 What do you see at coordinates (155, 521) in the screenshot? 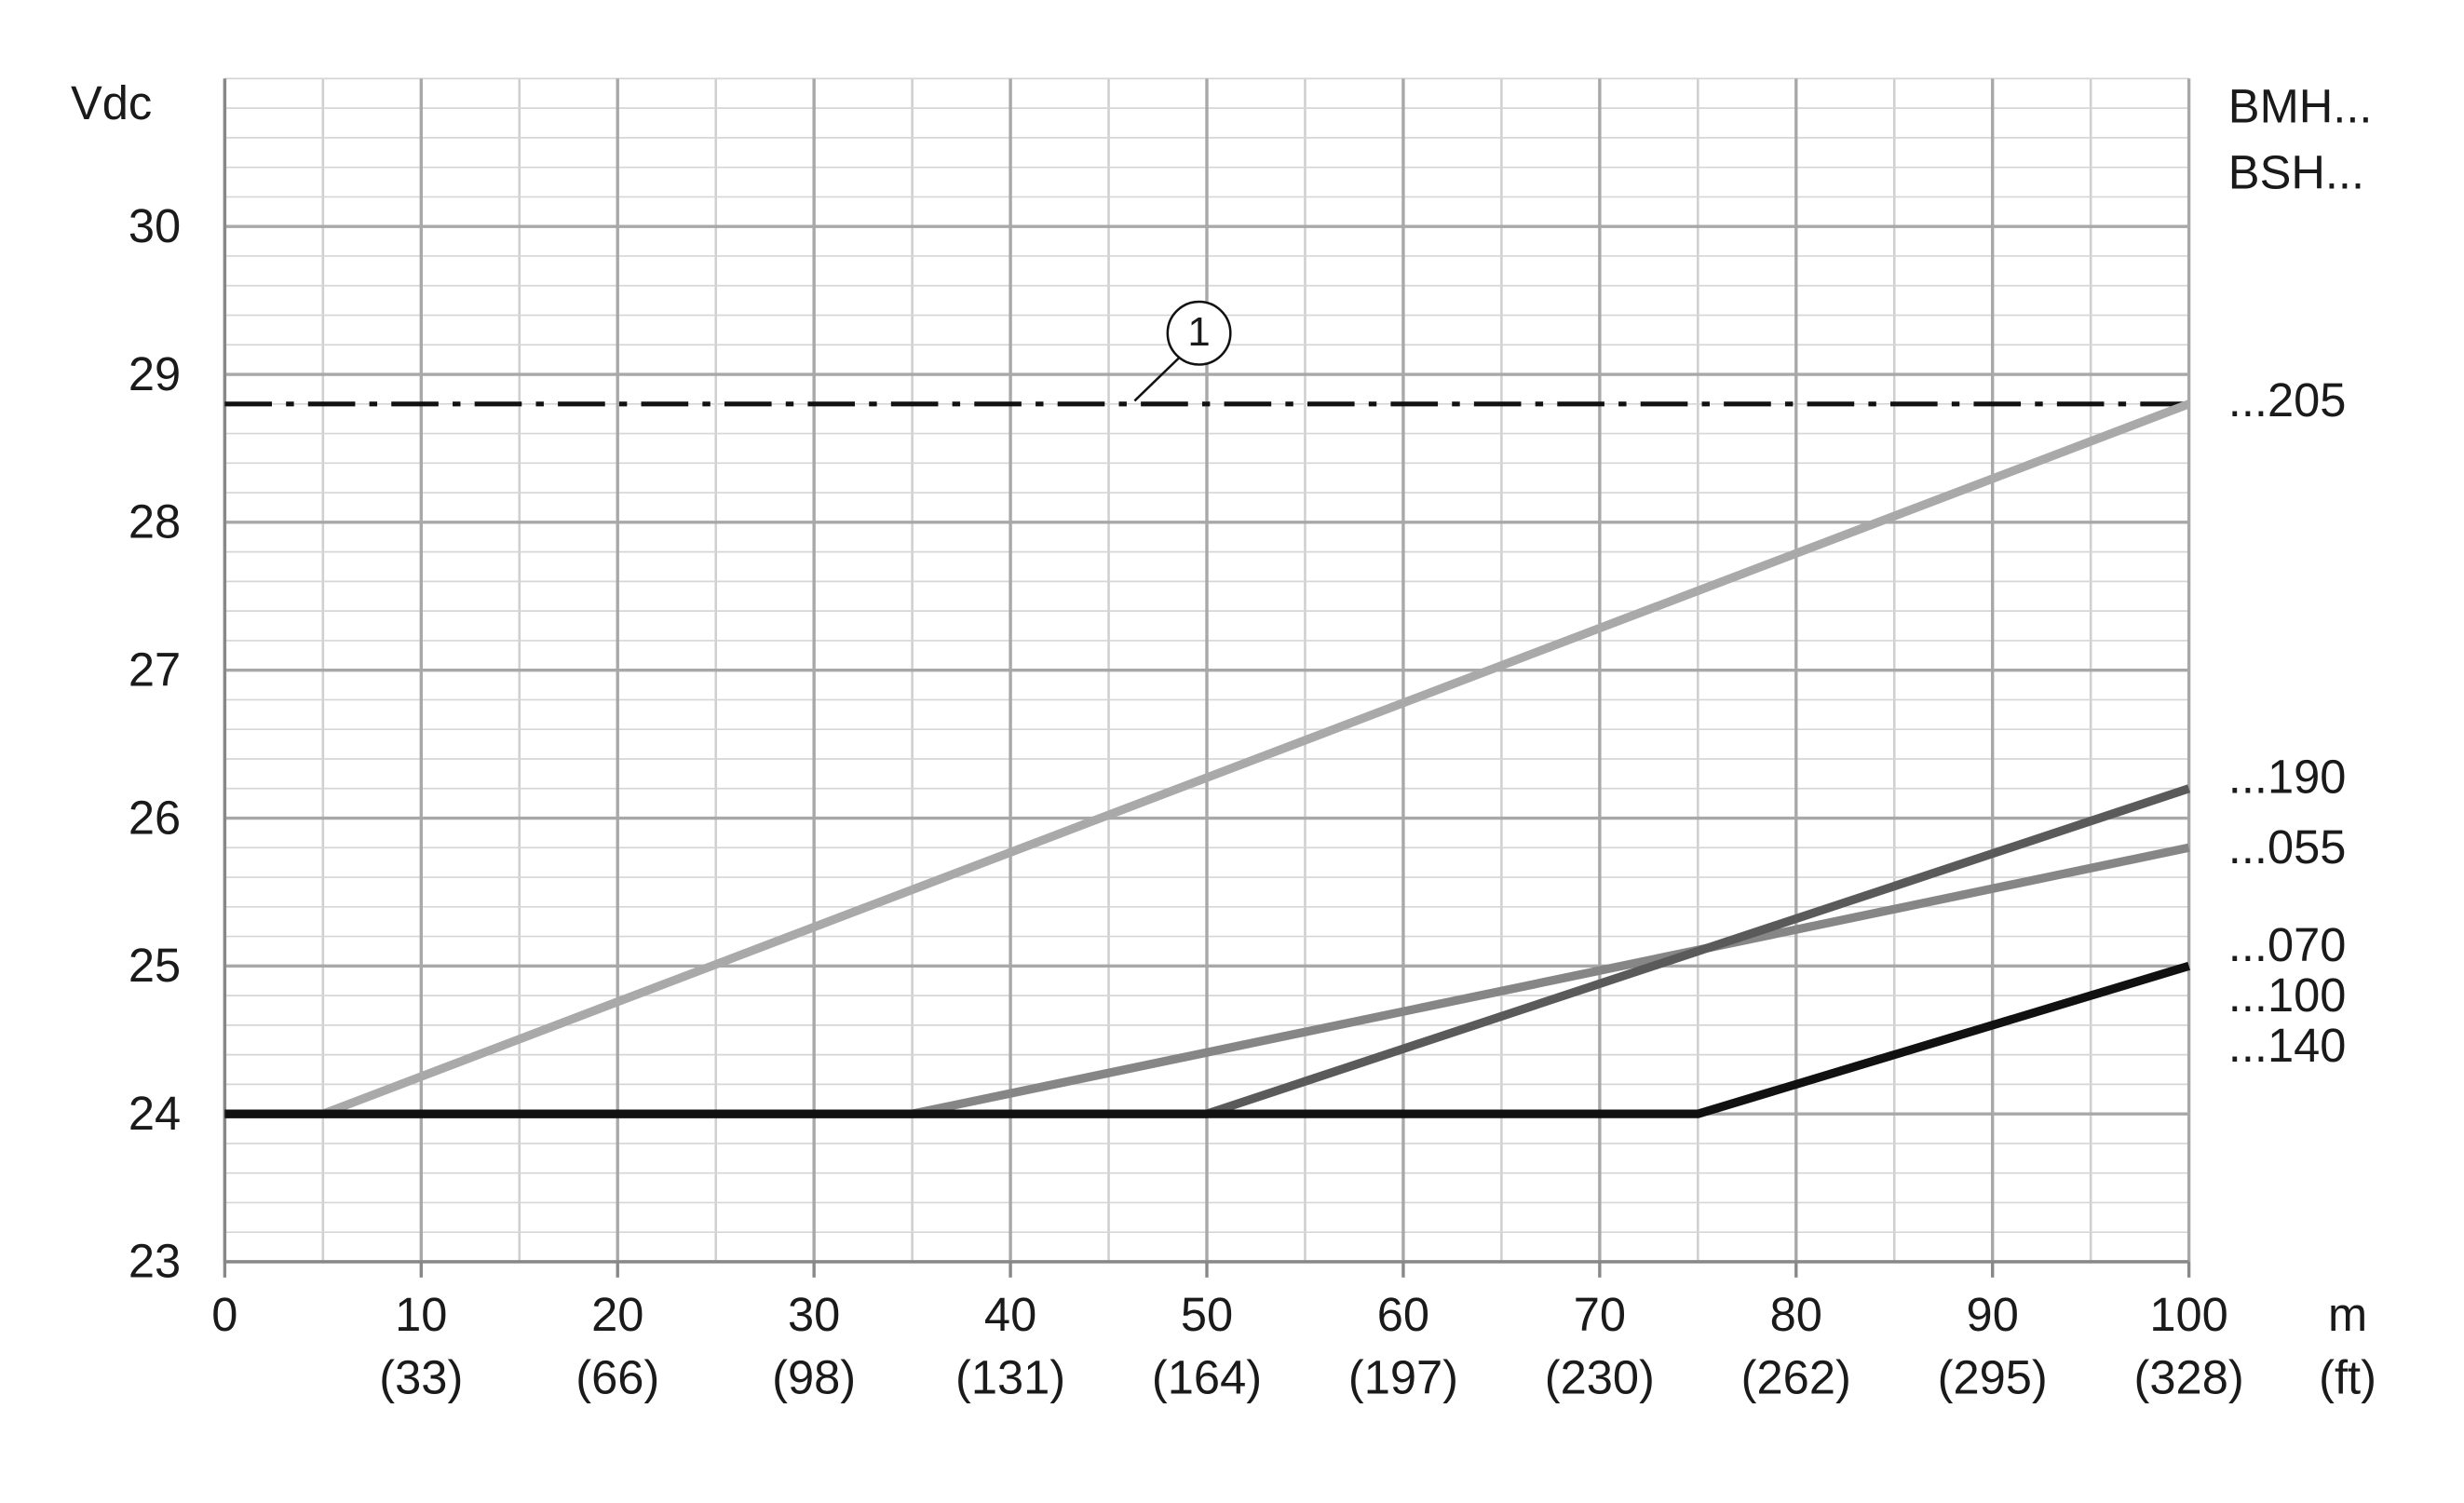
I see `y-tick-label: 28` at bounding box center [155, 521].